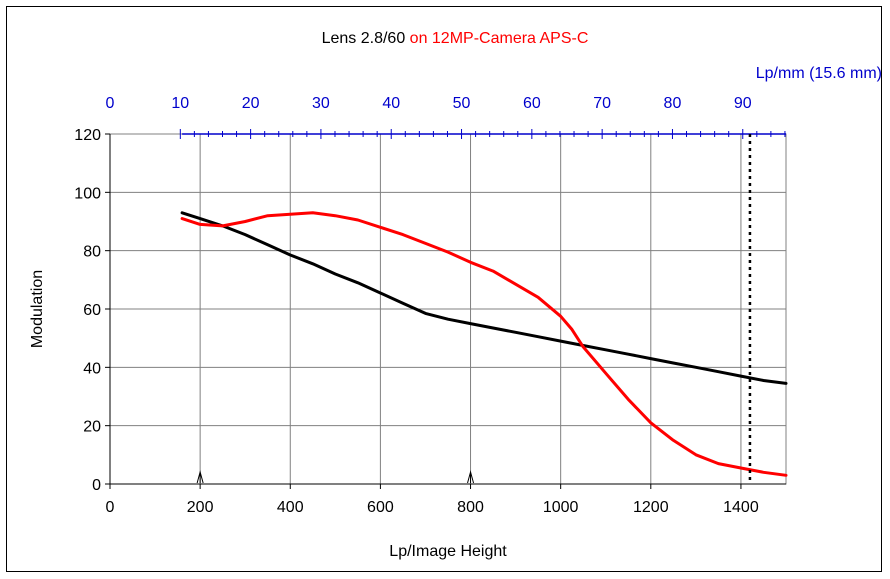 The height and width of the screenshot is (579, 890). What do you see at coordinates (92, 252) in the screenshot?
I see `y-tick-label: 80` at bounding box center [92, 252].